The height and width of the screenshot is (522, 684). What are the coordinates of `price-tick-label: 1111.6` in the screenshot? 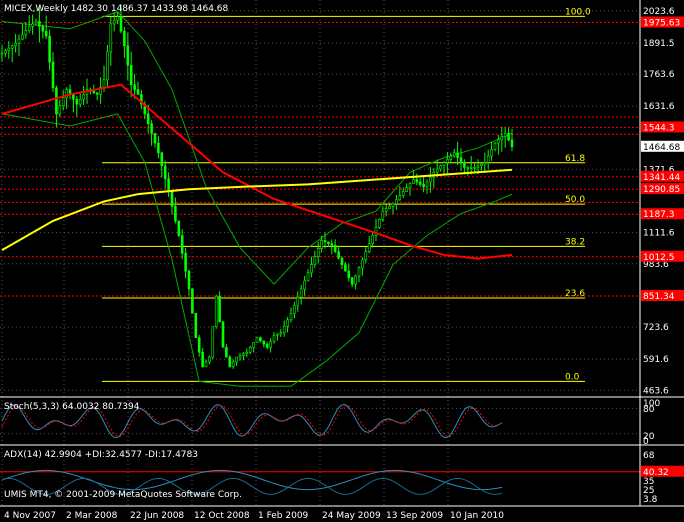 It's located at (659, 234).